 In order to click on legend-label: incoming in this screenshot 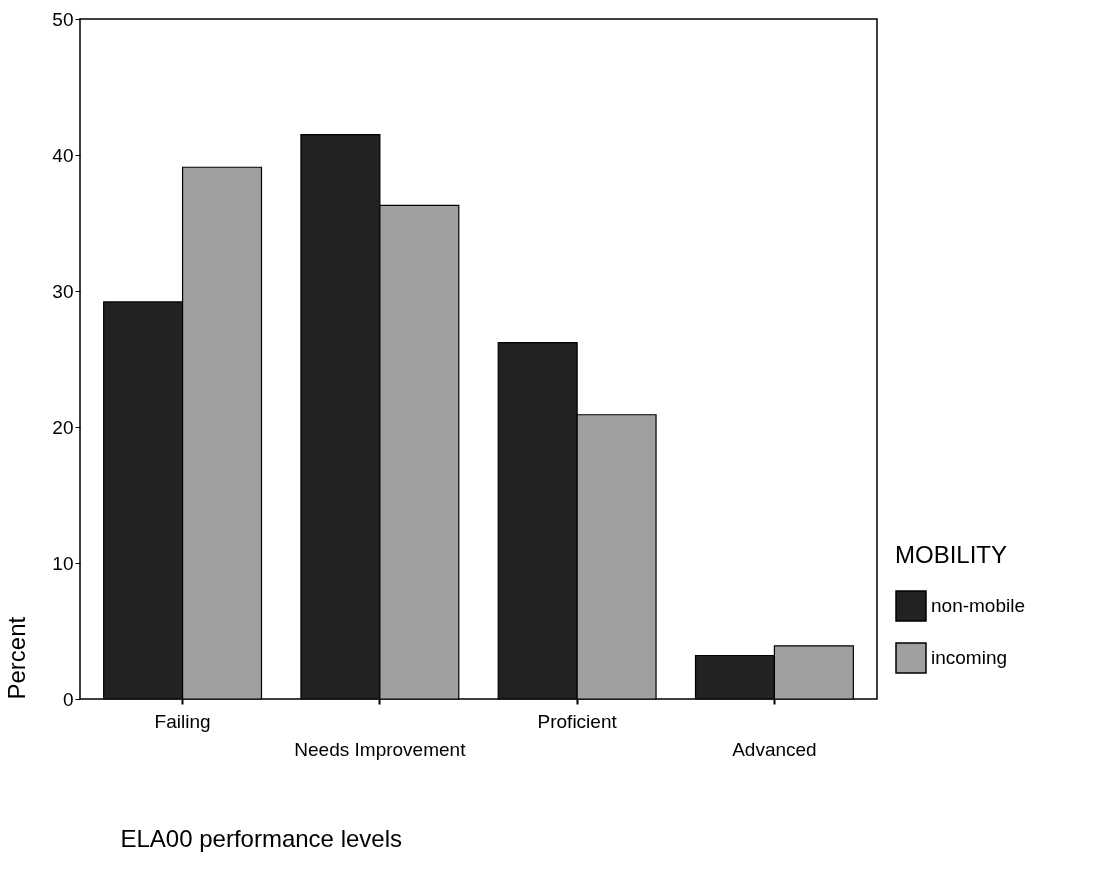, I will do `click(969, 657)`.